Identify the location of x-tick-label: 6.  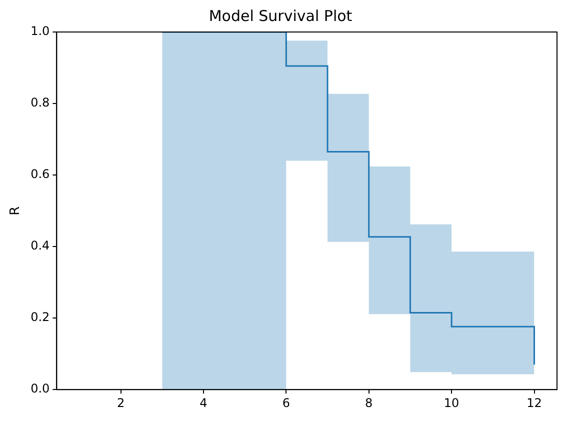
(286, 403).